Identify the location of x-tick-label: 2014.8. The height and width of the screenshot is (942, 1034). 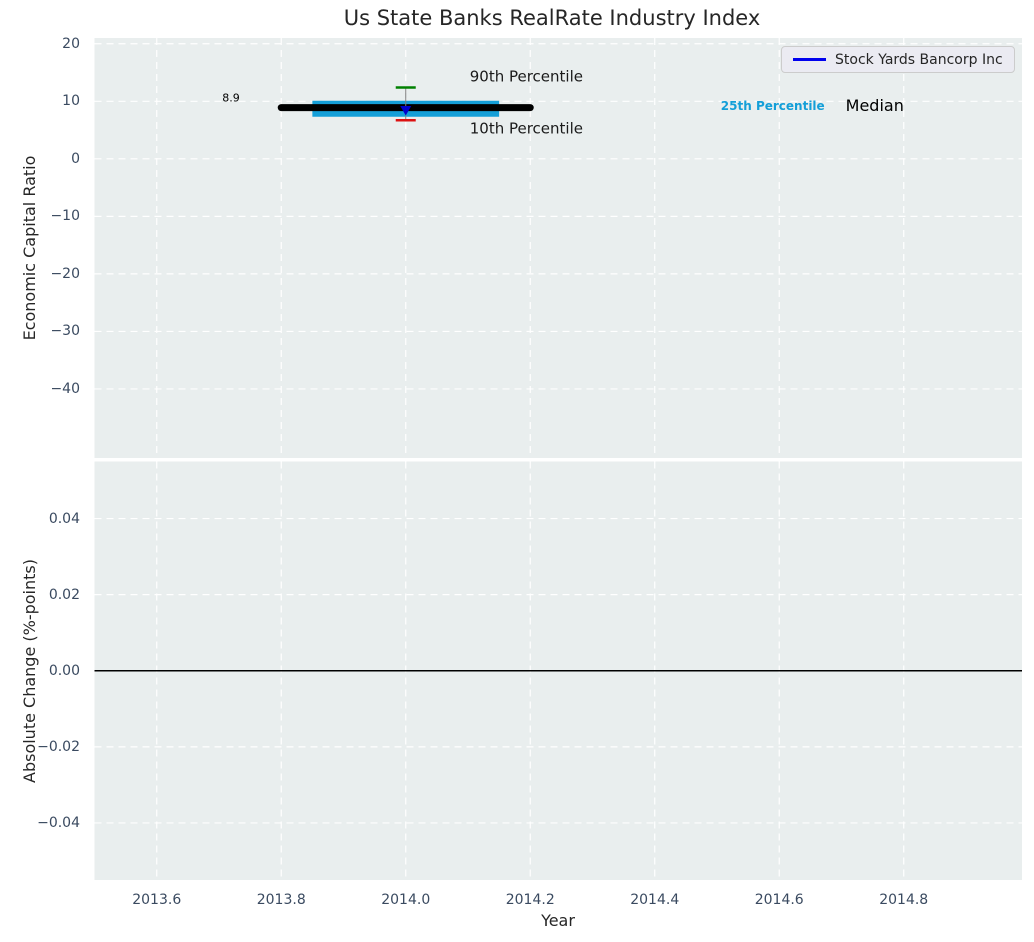
(904, 900).